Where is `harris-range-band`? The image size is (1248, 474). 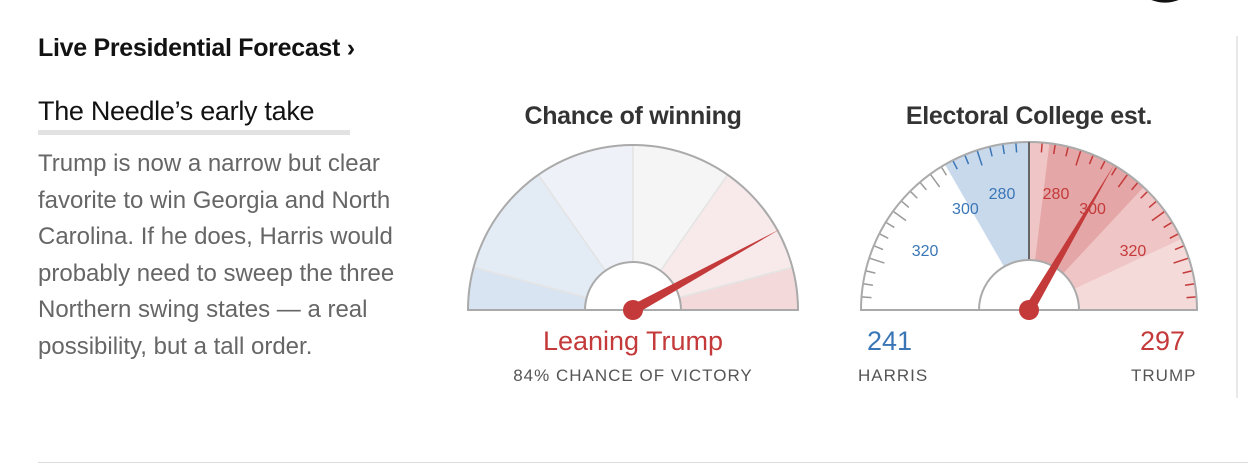
harris-range-band is located at coordinates (987, 204).